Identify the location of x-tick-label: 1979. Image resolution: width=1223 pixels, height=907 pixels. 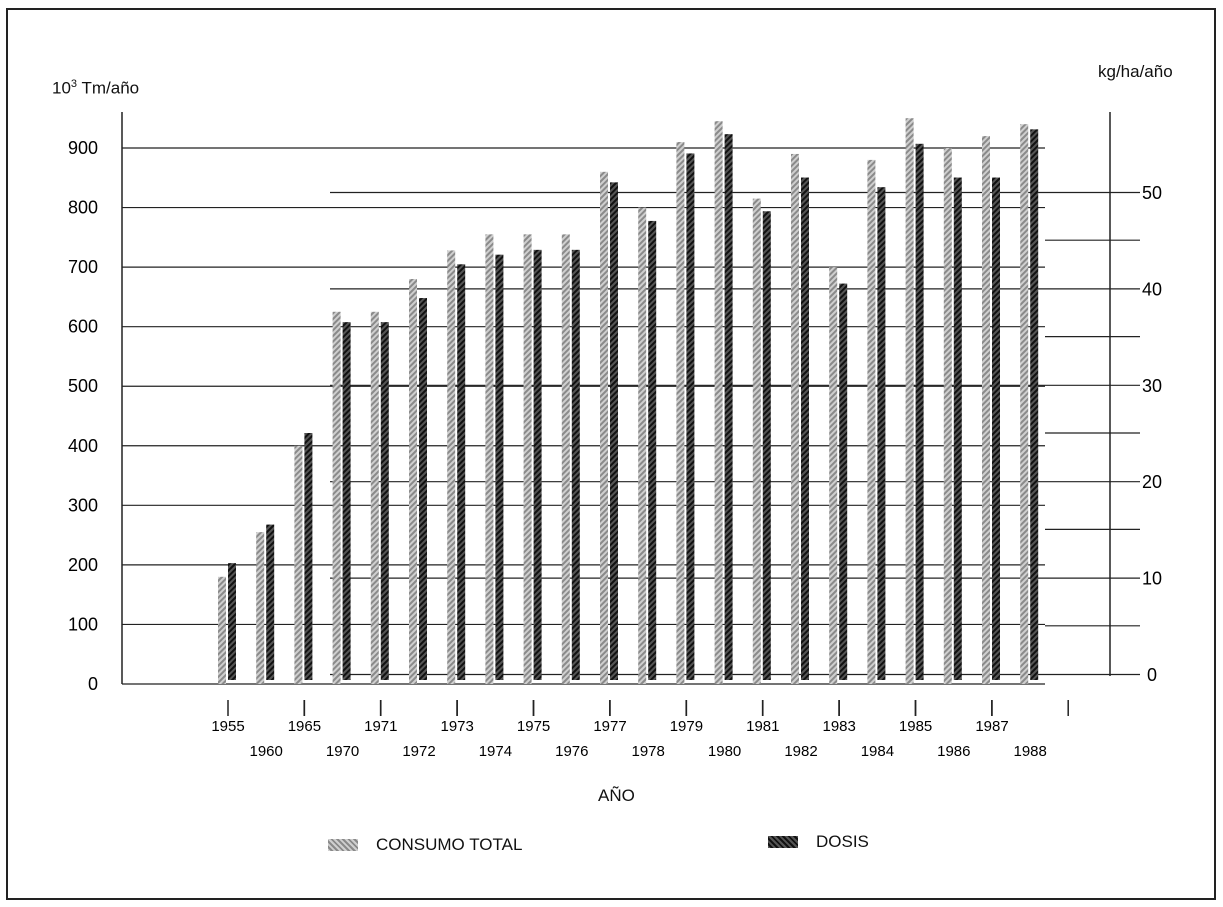
(686, 726).